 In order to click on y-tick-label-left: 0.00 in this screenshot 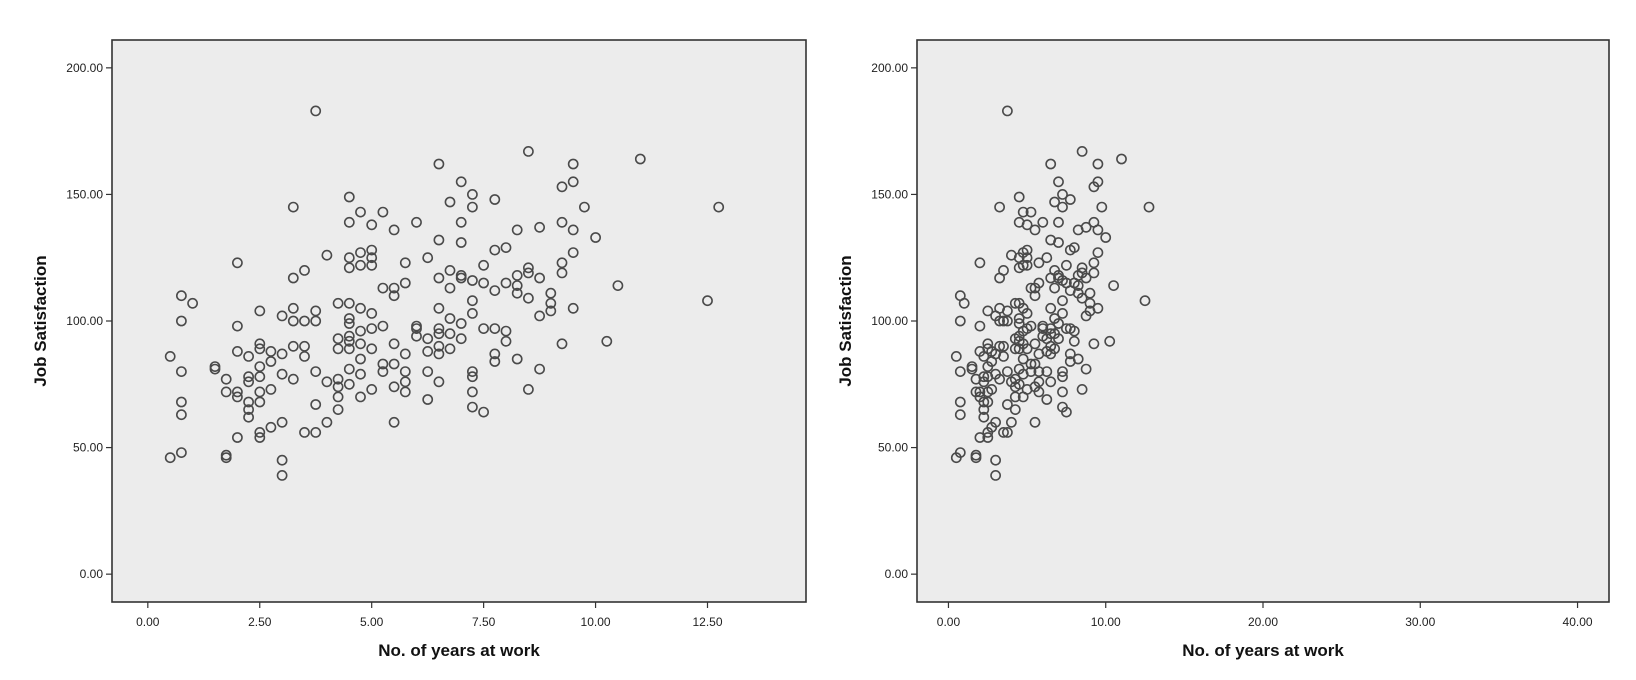, I will do `click(92, 574)`.